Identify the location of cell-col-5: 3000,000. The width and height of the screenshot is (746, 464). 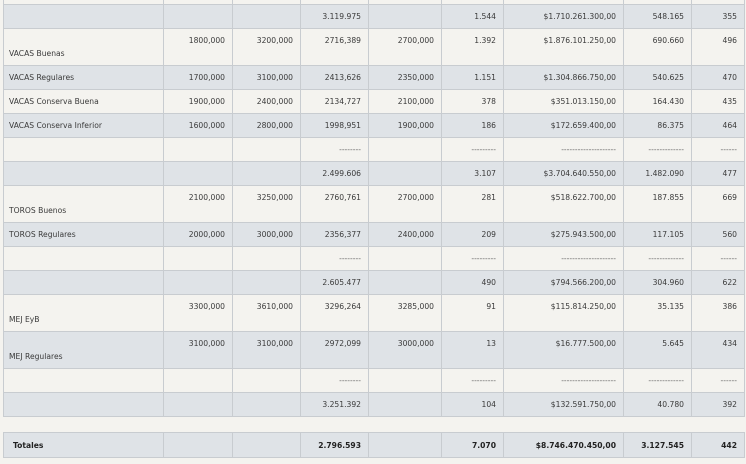
(405, 350).